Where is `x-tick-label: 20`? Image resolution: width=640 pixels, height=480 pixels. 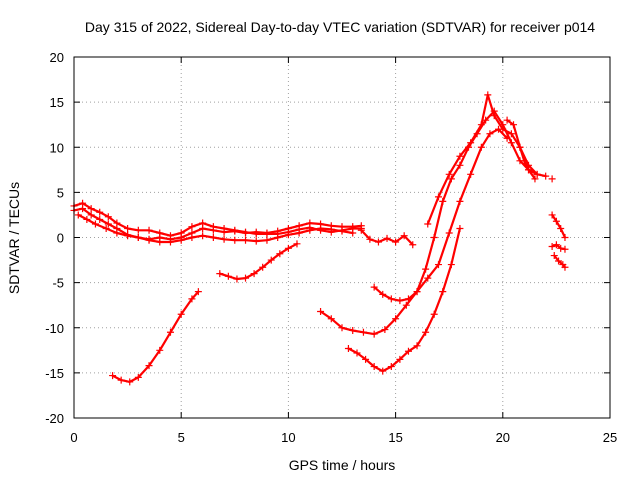
x-tick-label: 20 is located at coordinates (503, 437).